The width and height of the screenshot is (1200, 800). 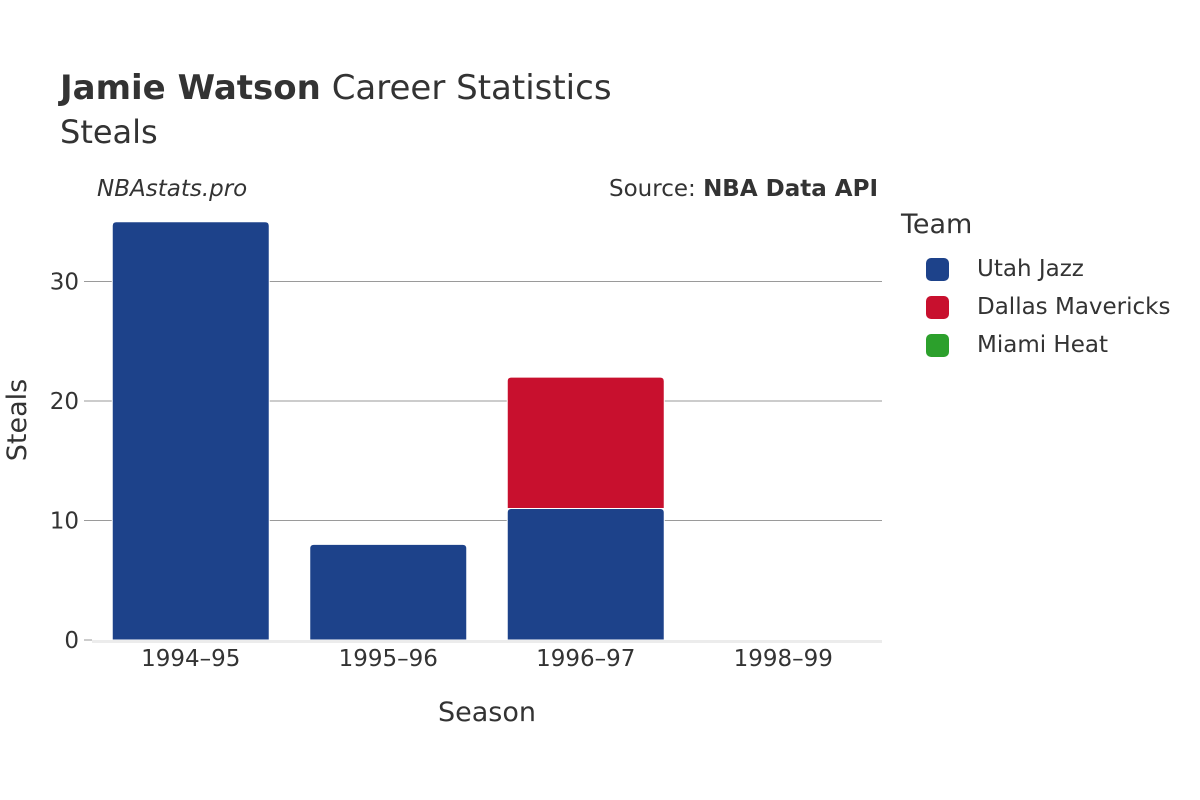 I want to click on x-tick-label-1996-97: 1996–97, so click(x=585, y=659).